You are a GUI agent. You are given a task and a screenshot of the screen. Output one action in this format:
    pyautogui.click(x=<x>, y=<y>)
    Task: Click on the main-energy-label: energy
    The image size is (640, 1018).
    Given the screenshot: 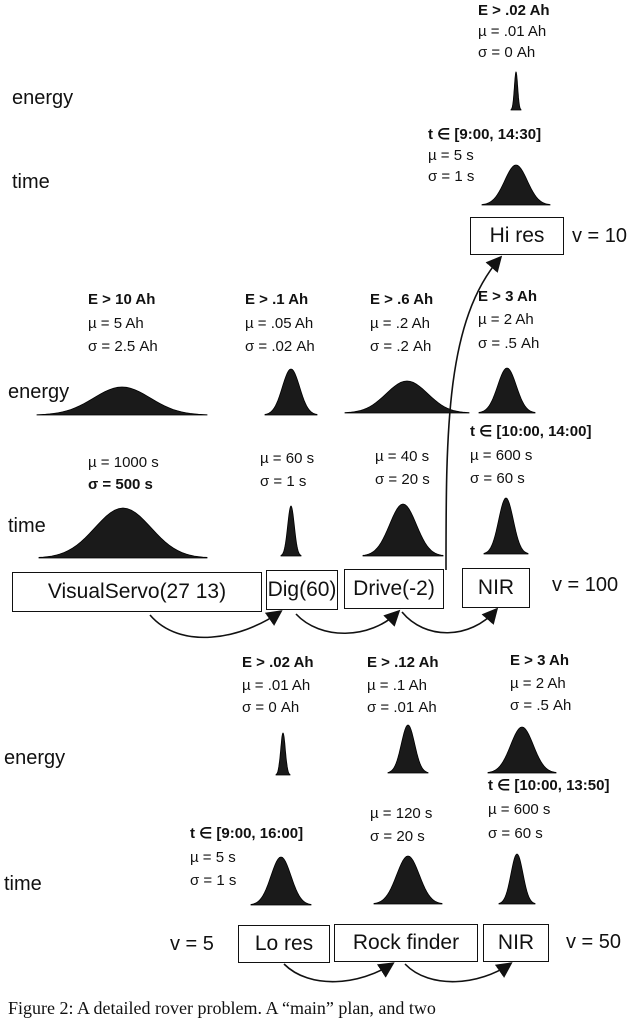 What is the action you would take?
    pyautogui.click(x=39, y=392)
    